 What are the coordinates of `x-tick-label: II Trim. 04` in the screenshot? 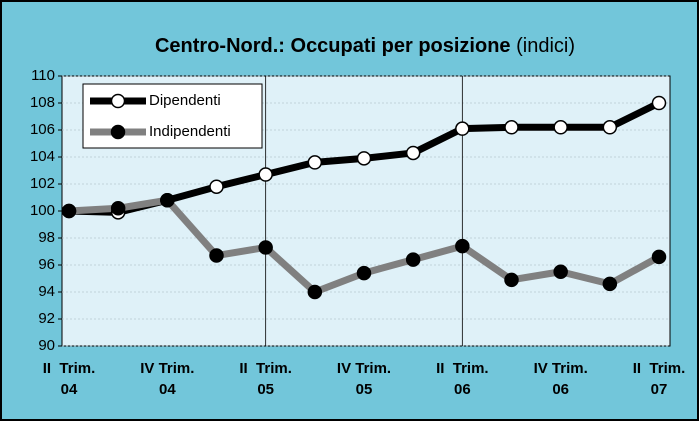 It's located at (69, 379).